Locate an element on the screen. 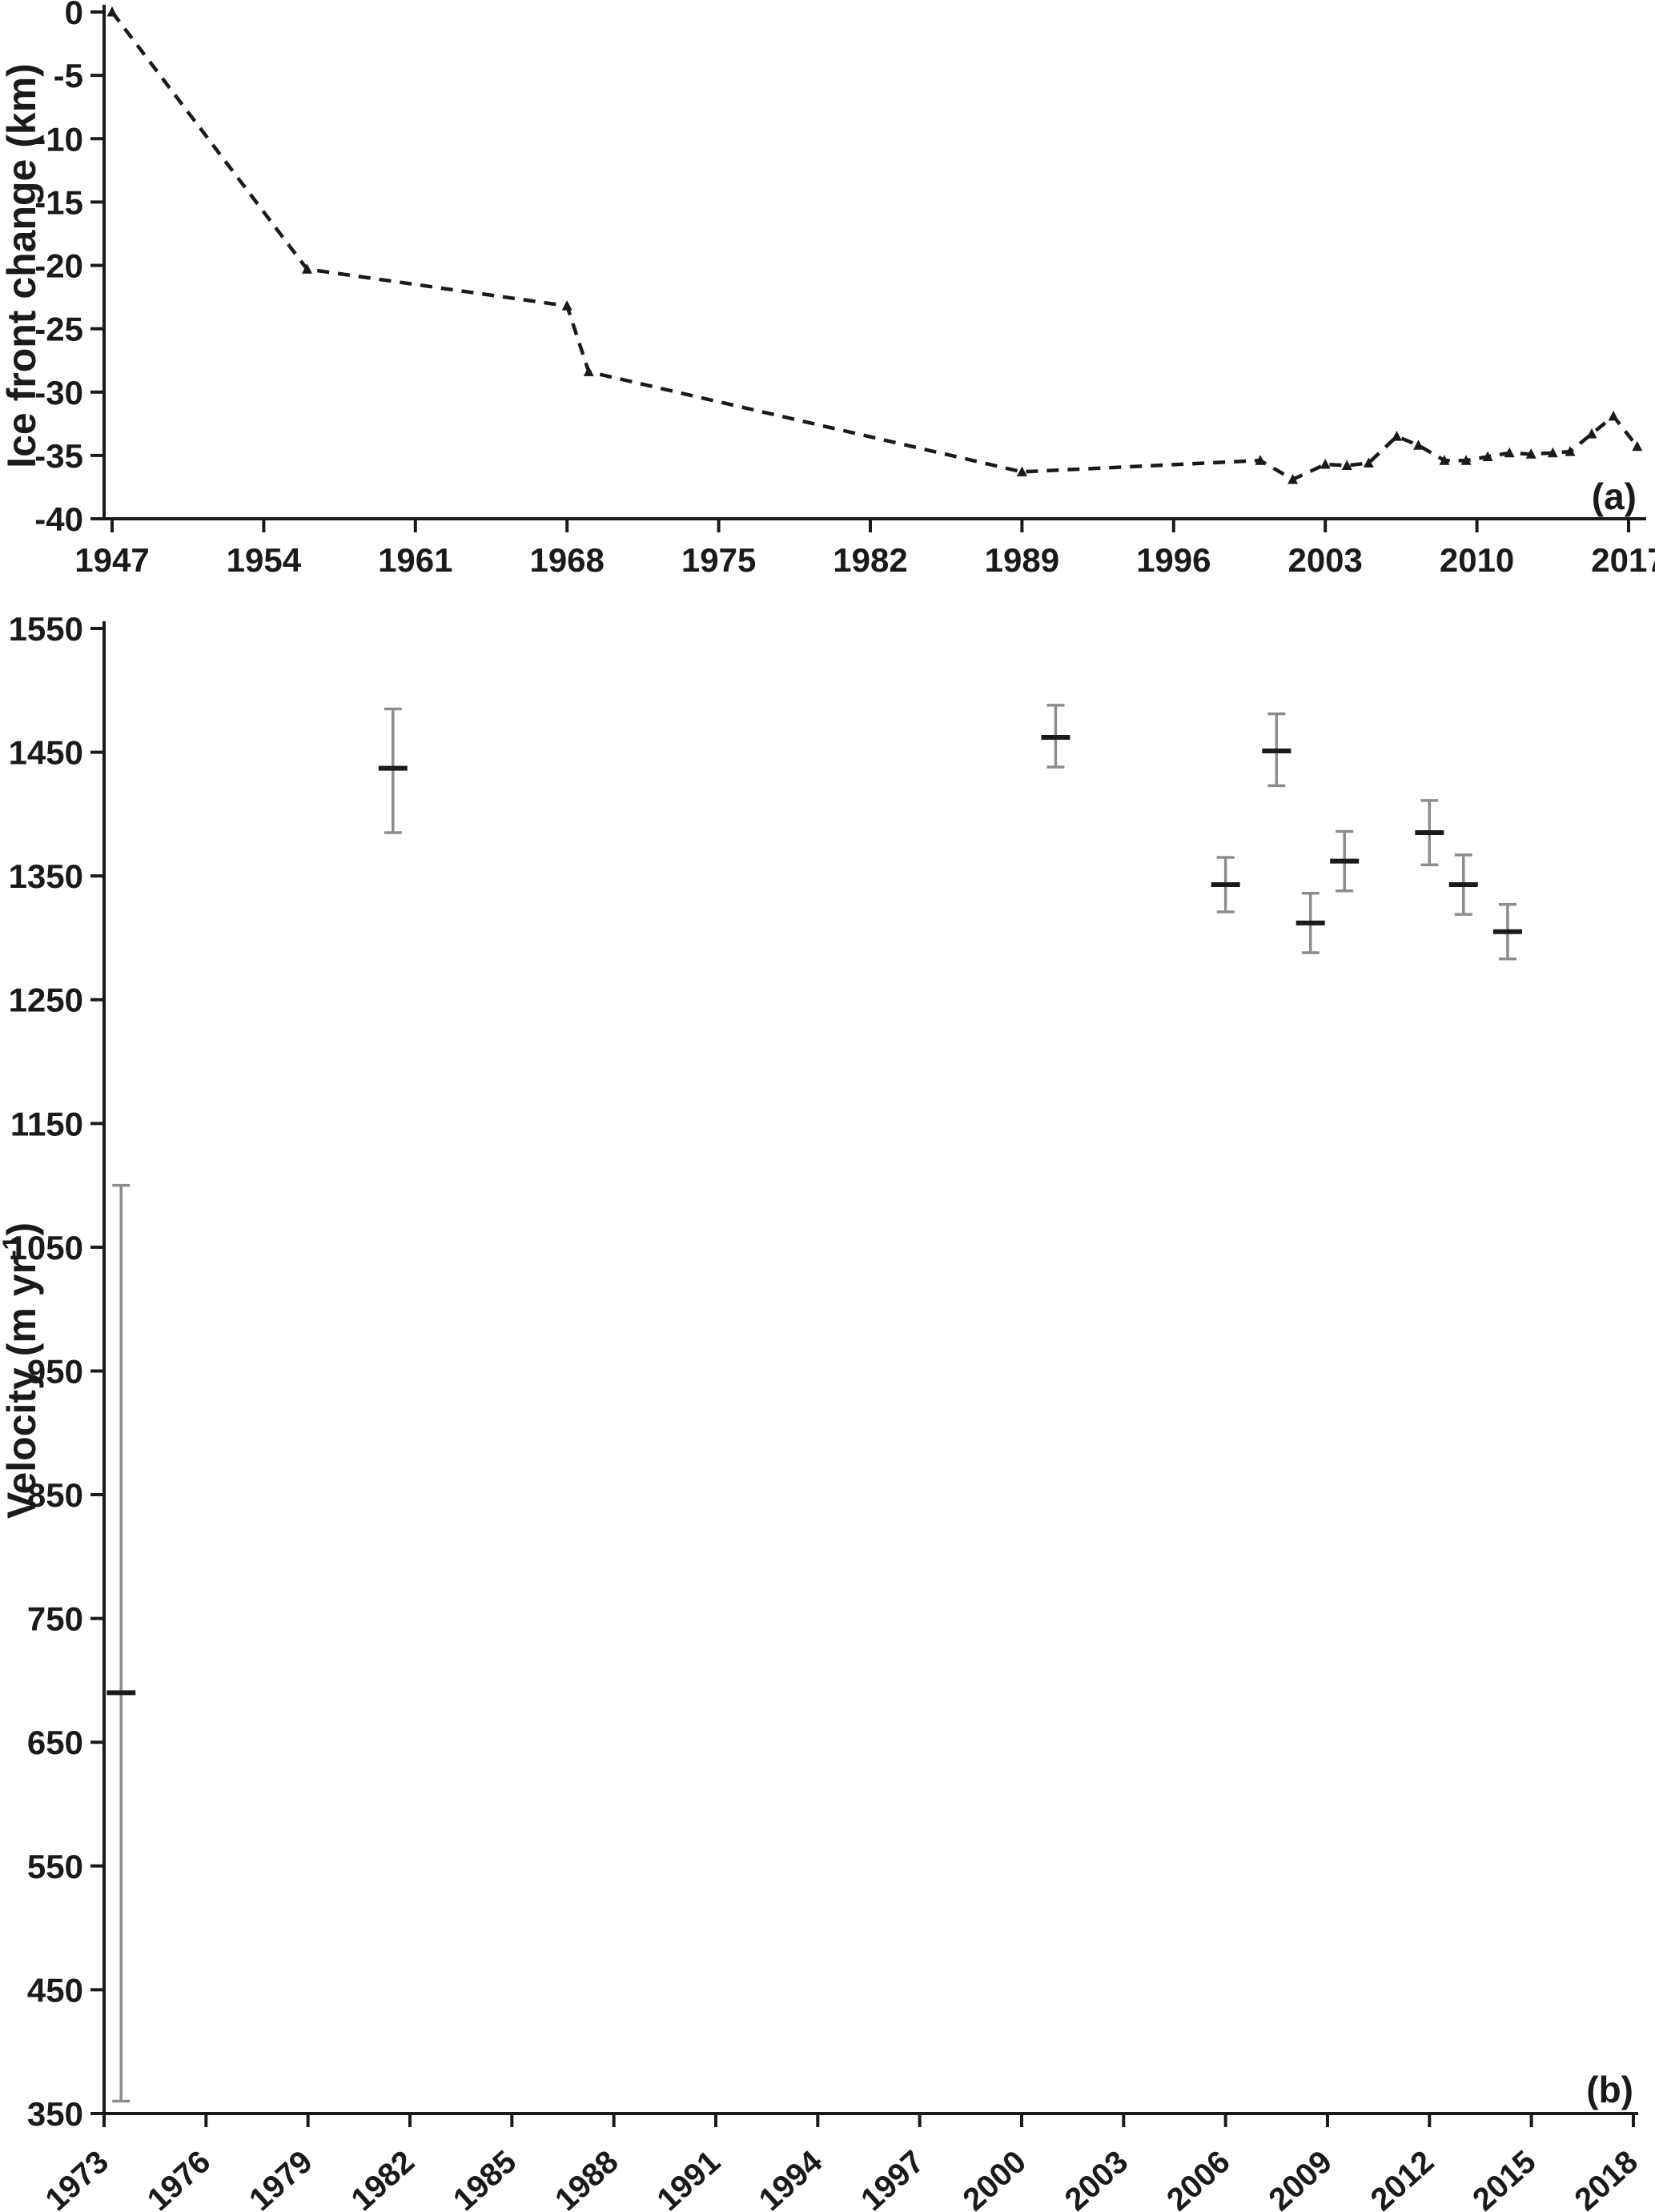 The image size is (1655, 2212). x-tick-label: 1996 is located at coordinates (1174, 560).